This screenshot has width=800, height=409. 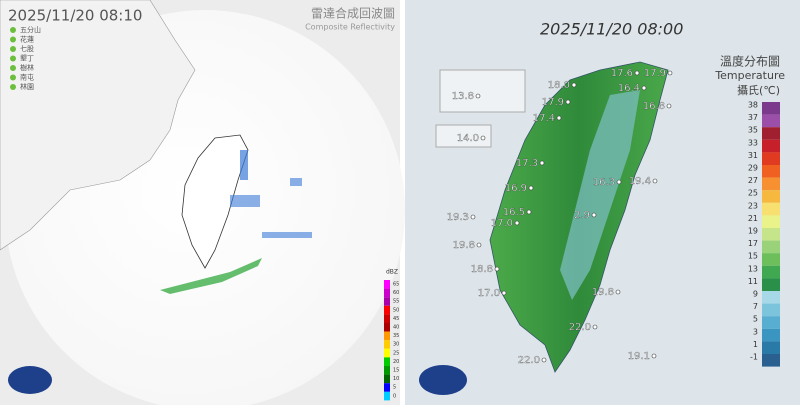 I want to click on radar-subtitle: Composite Reflectivity, so click(x=350, y=27).